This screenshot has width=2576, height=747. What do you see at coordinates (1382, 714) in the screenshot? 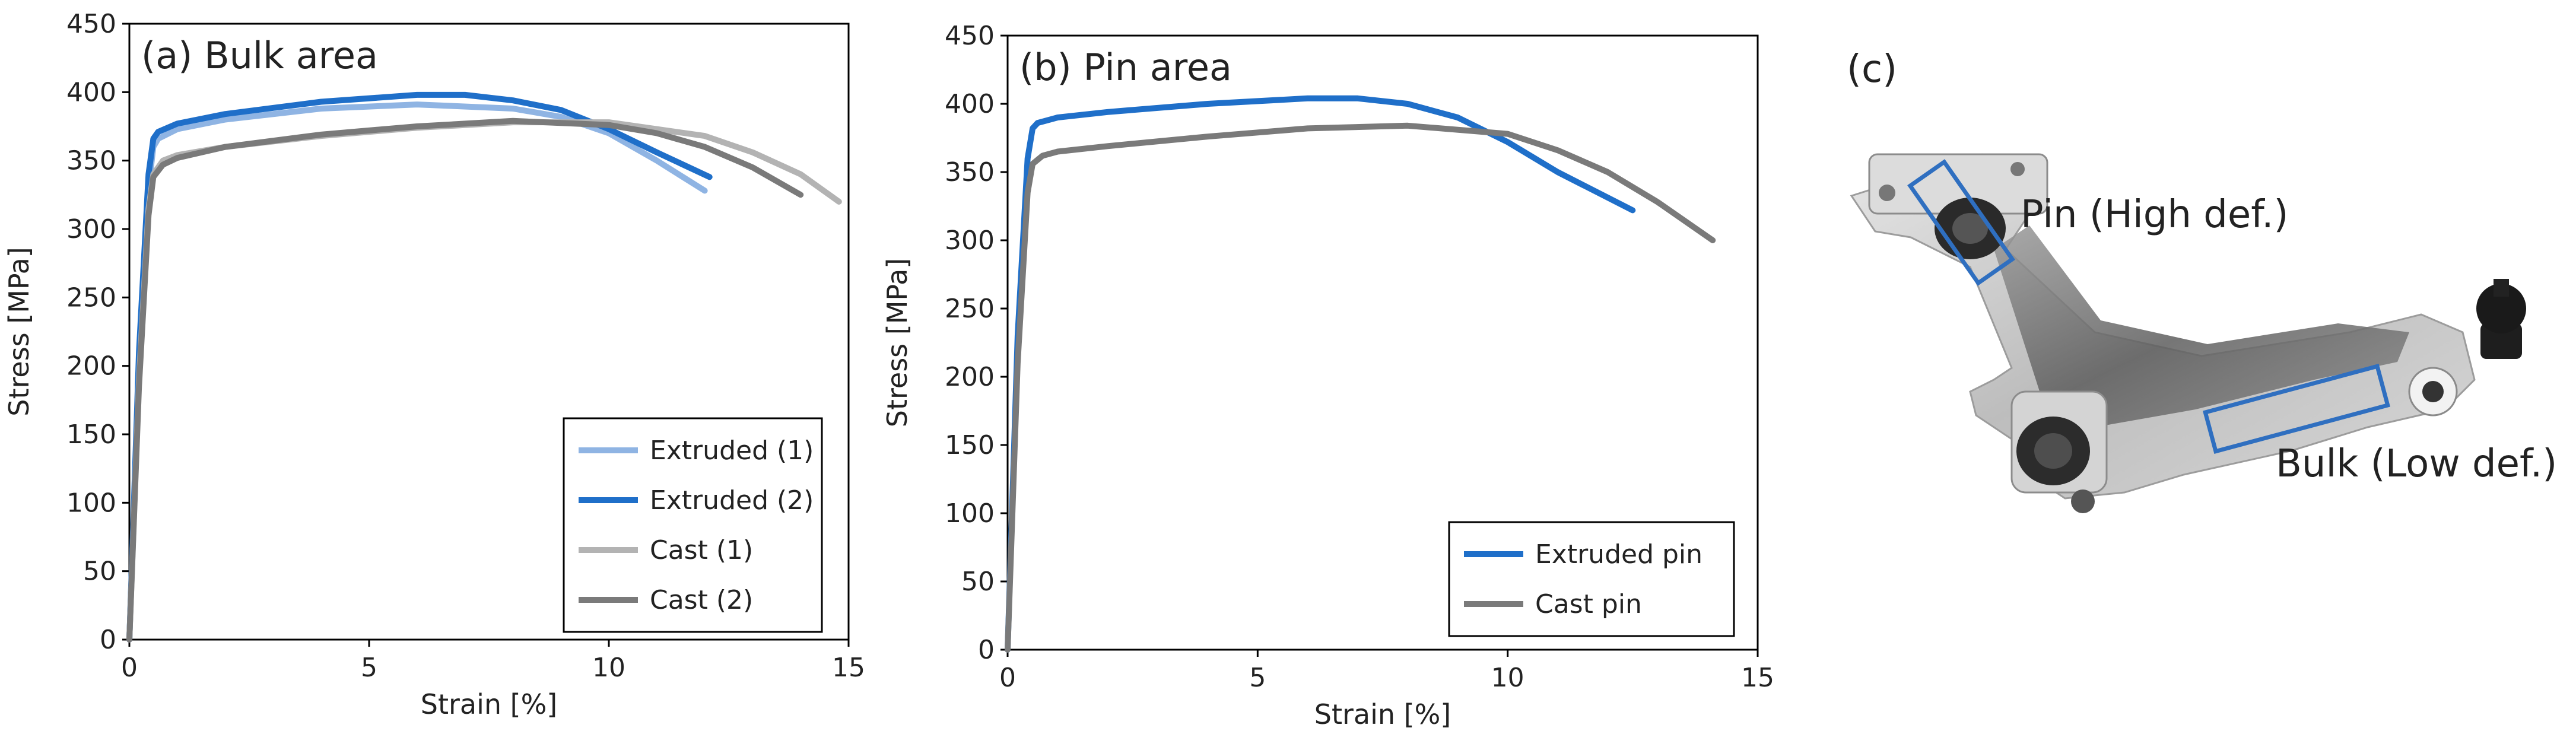
I see `chart1-x-axis-title: Strain [%]` at bounding box center [1382, 714].